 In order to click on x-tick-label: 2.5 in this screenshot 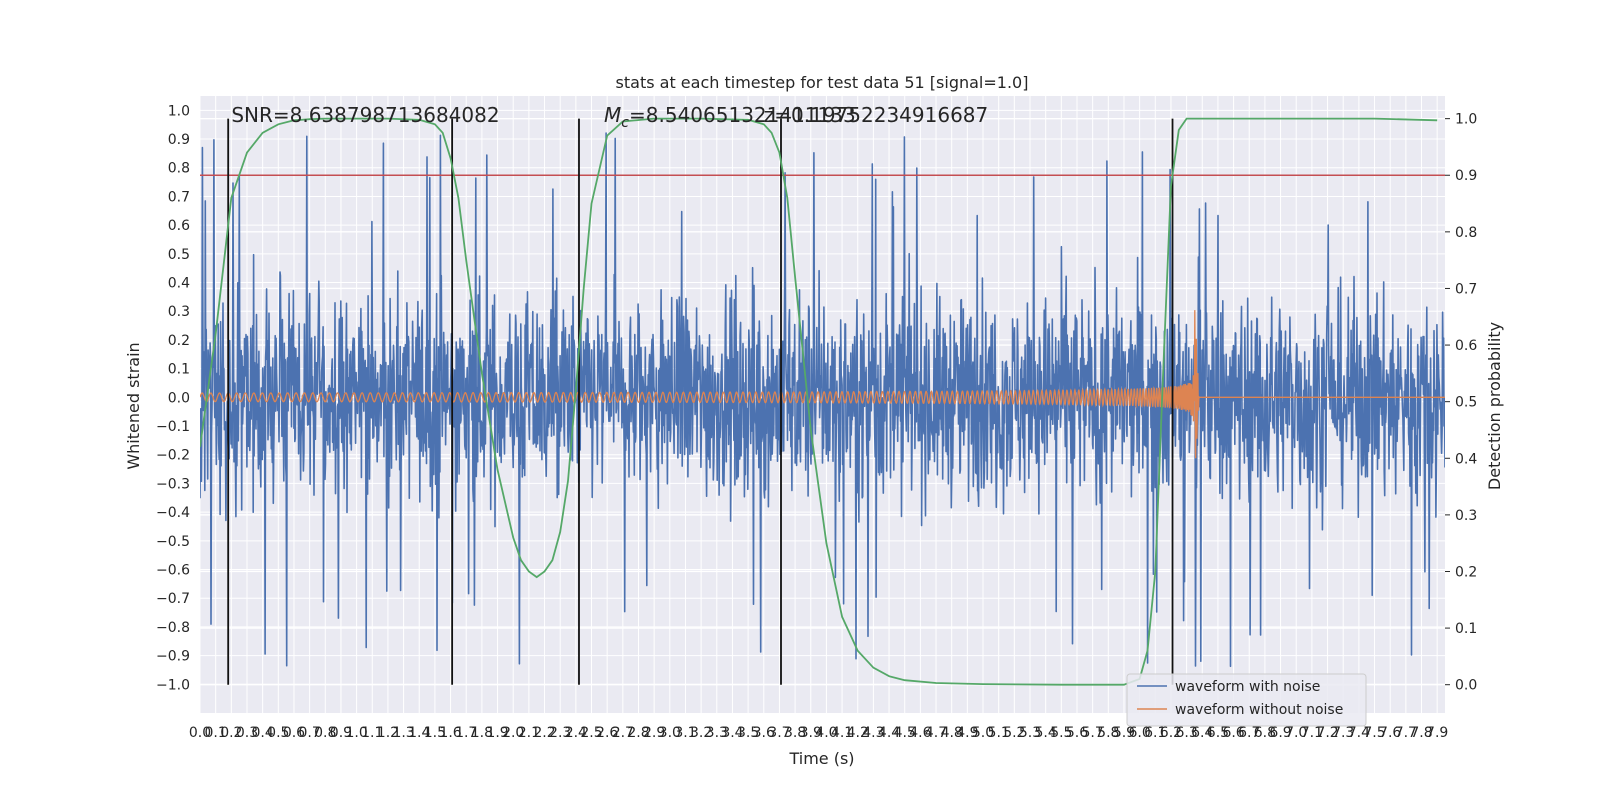, I will do `click(591, 733)`.